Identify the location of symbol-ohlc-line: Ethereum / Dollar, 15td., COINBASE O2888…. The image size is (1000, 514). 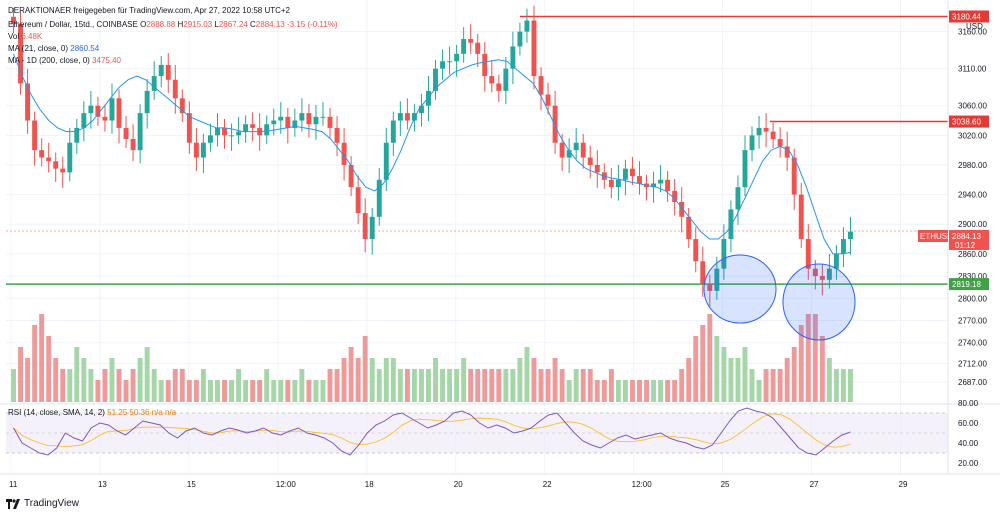
(173, 24).